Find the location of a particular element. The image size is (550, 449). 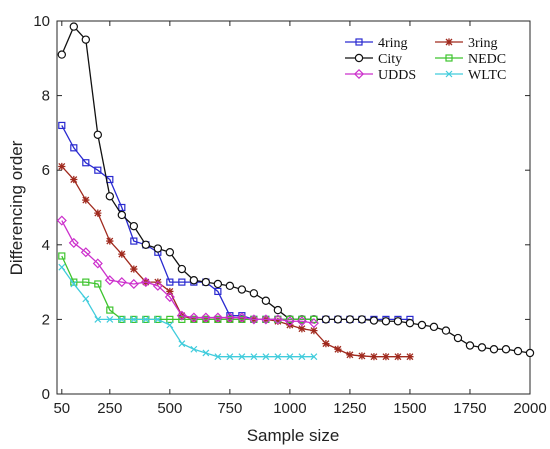

series-line-udds is located at coordinates (188, 272).